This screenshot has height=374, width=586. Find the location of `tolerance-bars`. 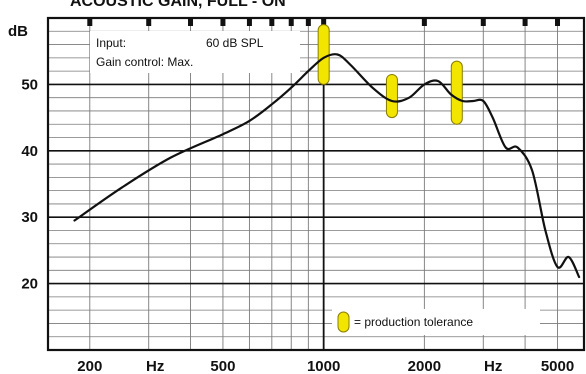

tolerance-bars is located at coordinates (390, 74).